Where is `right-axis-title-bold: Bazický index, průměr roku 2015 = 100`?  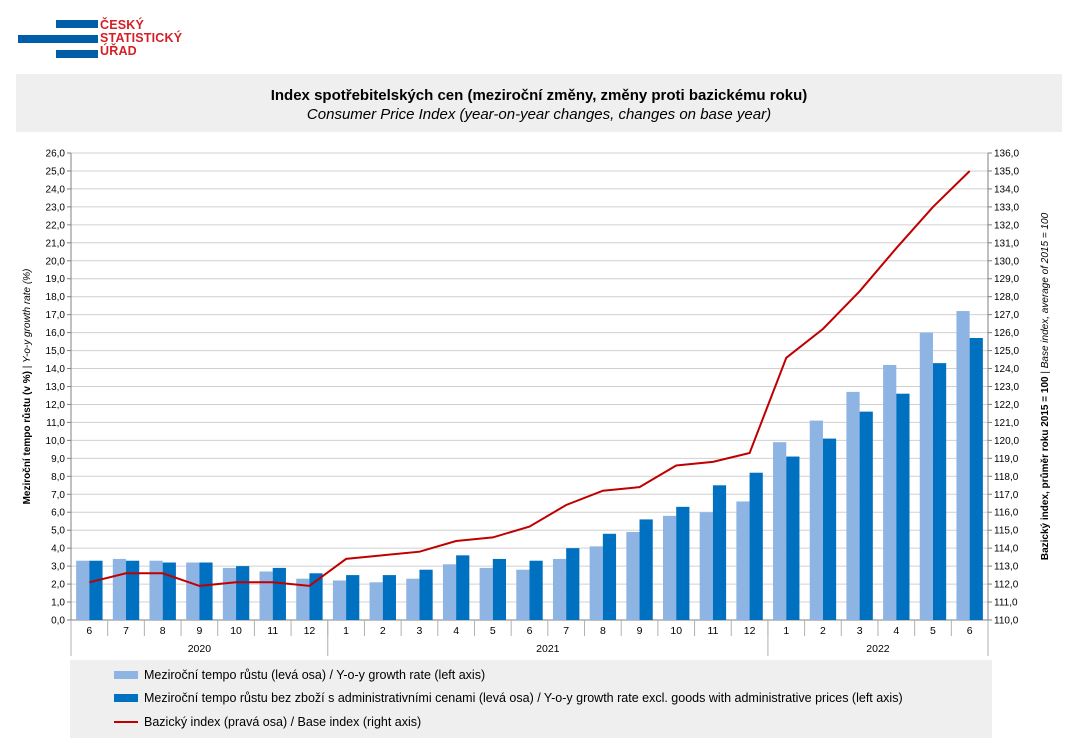 right-axis-title-bold: Bazický index, průměr roku 2015 = 100 is located at coordinates (1045, 468).